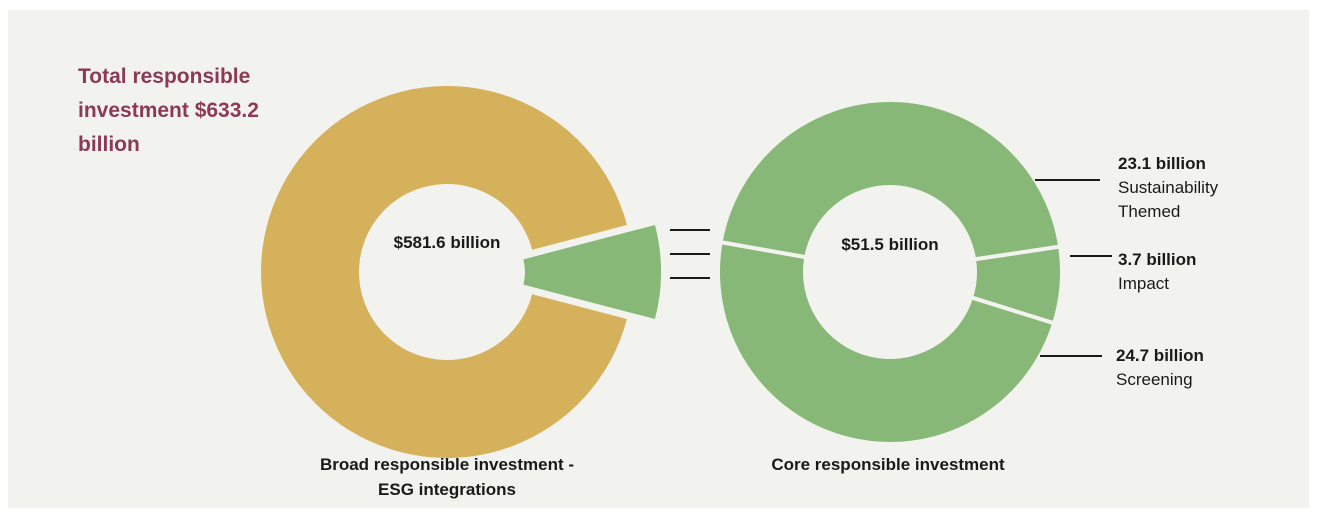 The height and width of the screenshot is (521, 1317). I want to click on center-label: $581.6 billion, so click(447, 242).